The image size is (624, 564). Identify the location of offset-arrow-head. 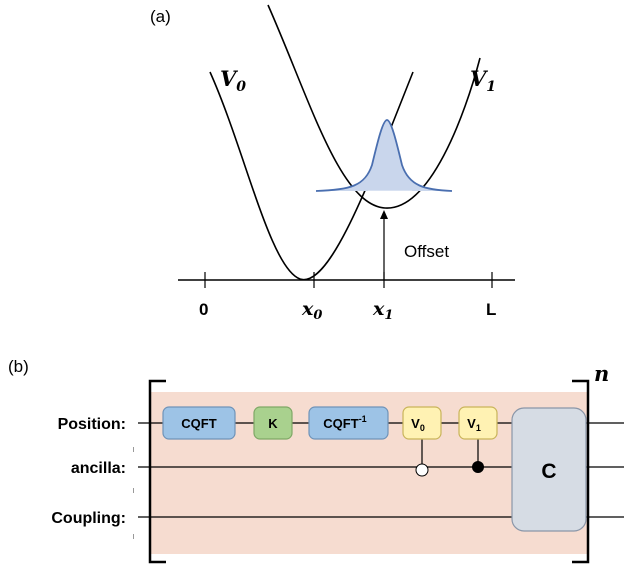
(384, 214).